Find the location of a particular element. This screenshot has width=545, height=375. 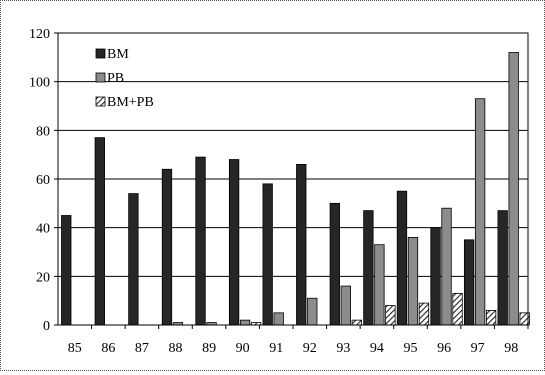

legend-label: PB is located at coordinates (115, 78).